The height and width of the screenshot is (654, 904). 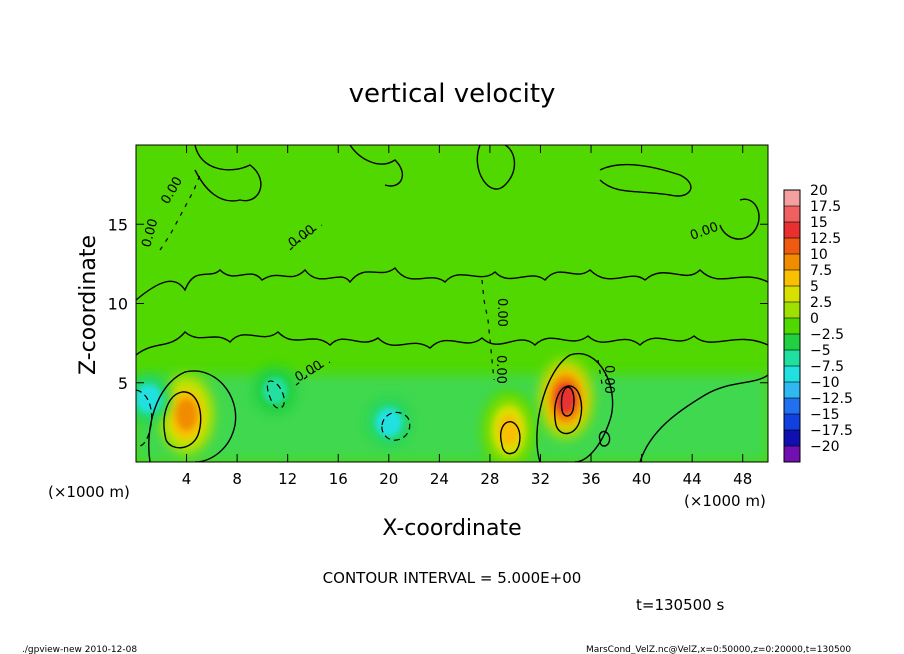 What do you see at coordinates (680, 605) in the screenshot?
I see `time-label: t=130500 s` at bounding box center [680, 605].